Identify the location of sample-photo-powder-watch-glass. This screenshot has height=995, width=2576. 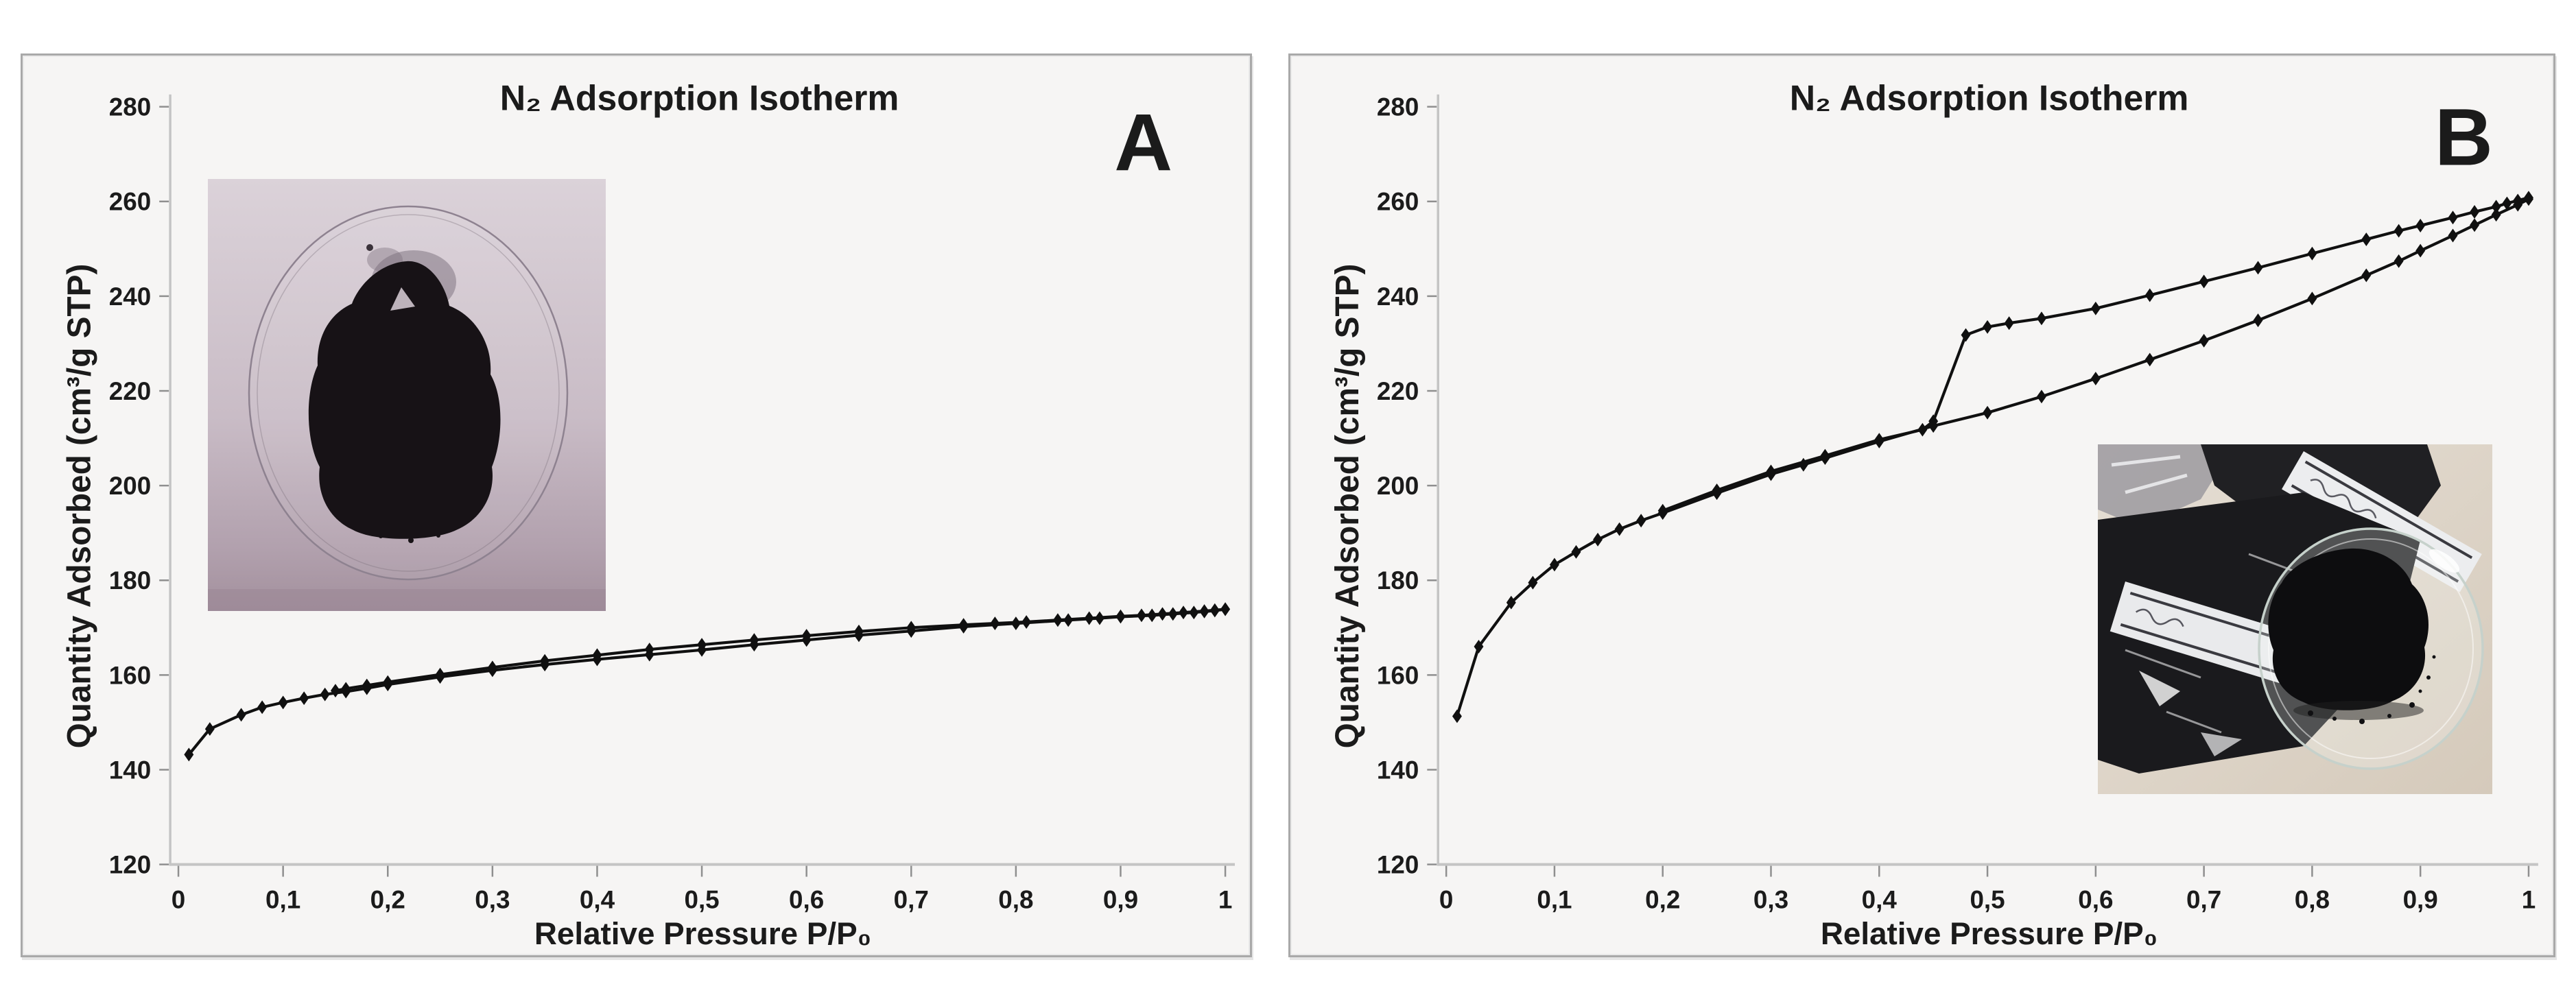
(407, 395).